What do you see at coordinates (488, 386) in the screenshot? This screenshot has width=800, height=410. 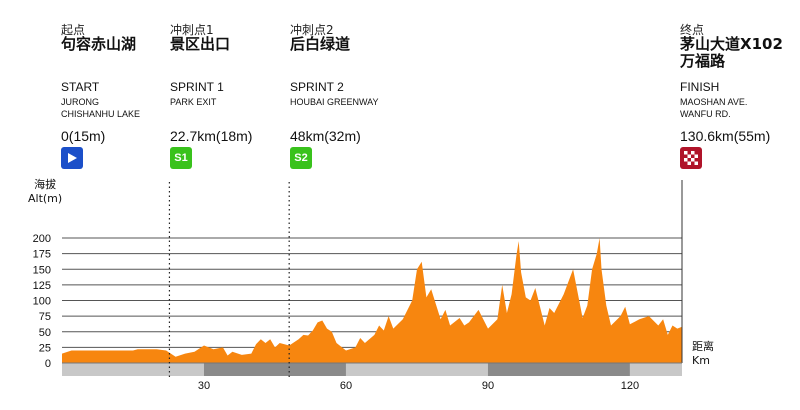 I see `x-tick-label-90: 90` at bounding box center [488, 386].